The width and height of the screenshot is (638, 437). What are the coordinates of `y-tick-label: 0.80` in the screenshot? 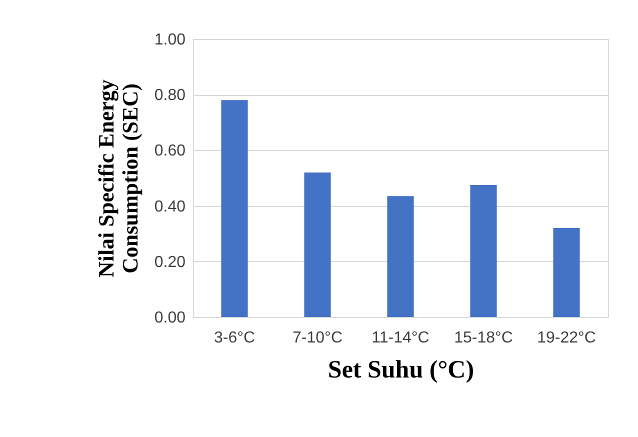 It's located at (170, 95).